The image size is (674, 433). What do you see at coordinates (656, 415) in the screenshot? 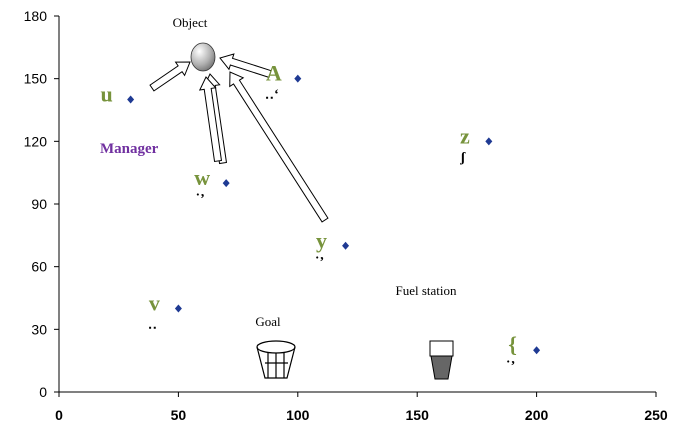
I see `x-tick-label: 250` at bounding box center [656, 415].